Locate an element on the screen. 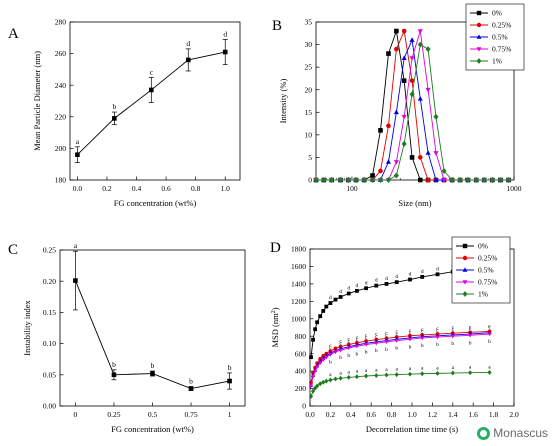  x-tick-label: 0.6 is located at coordinates (166, 188).